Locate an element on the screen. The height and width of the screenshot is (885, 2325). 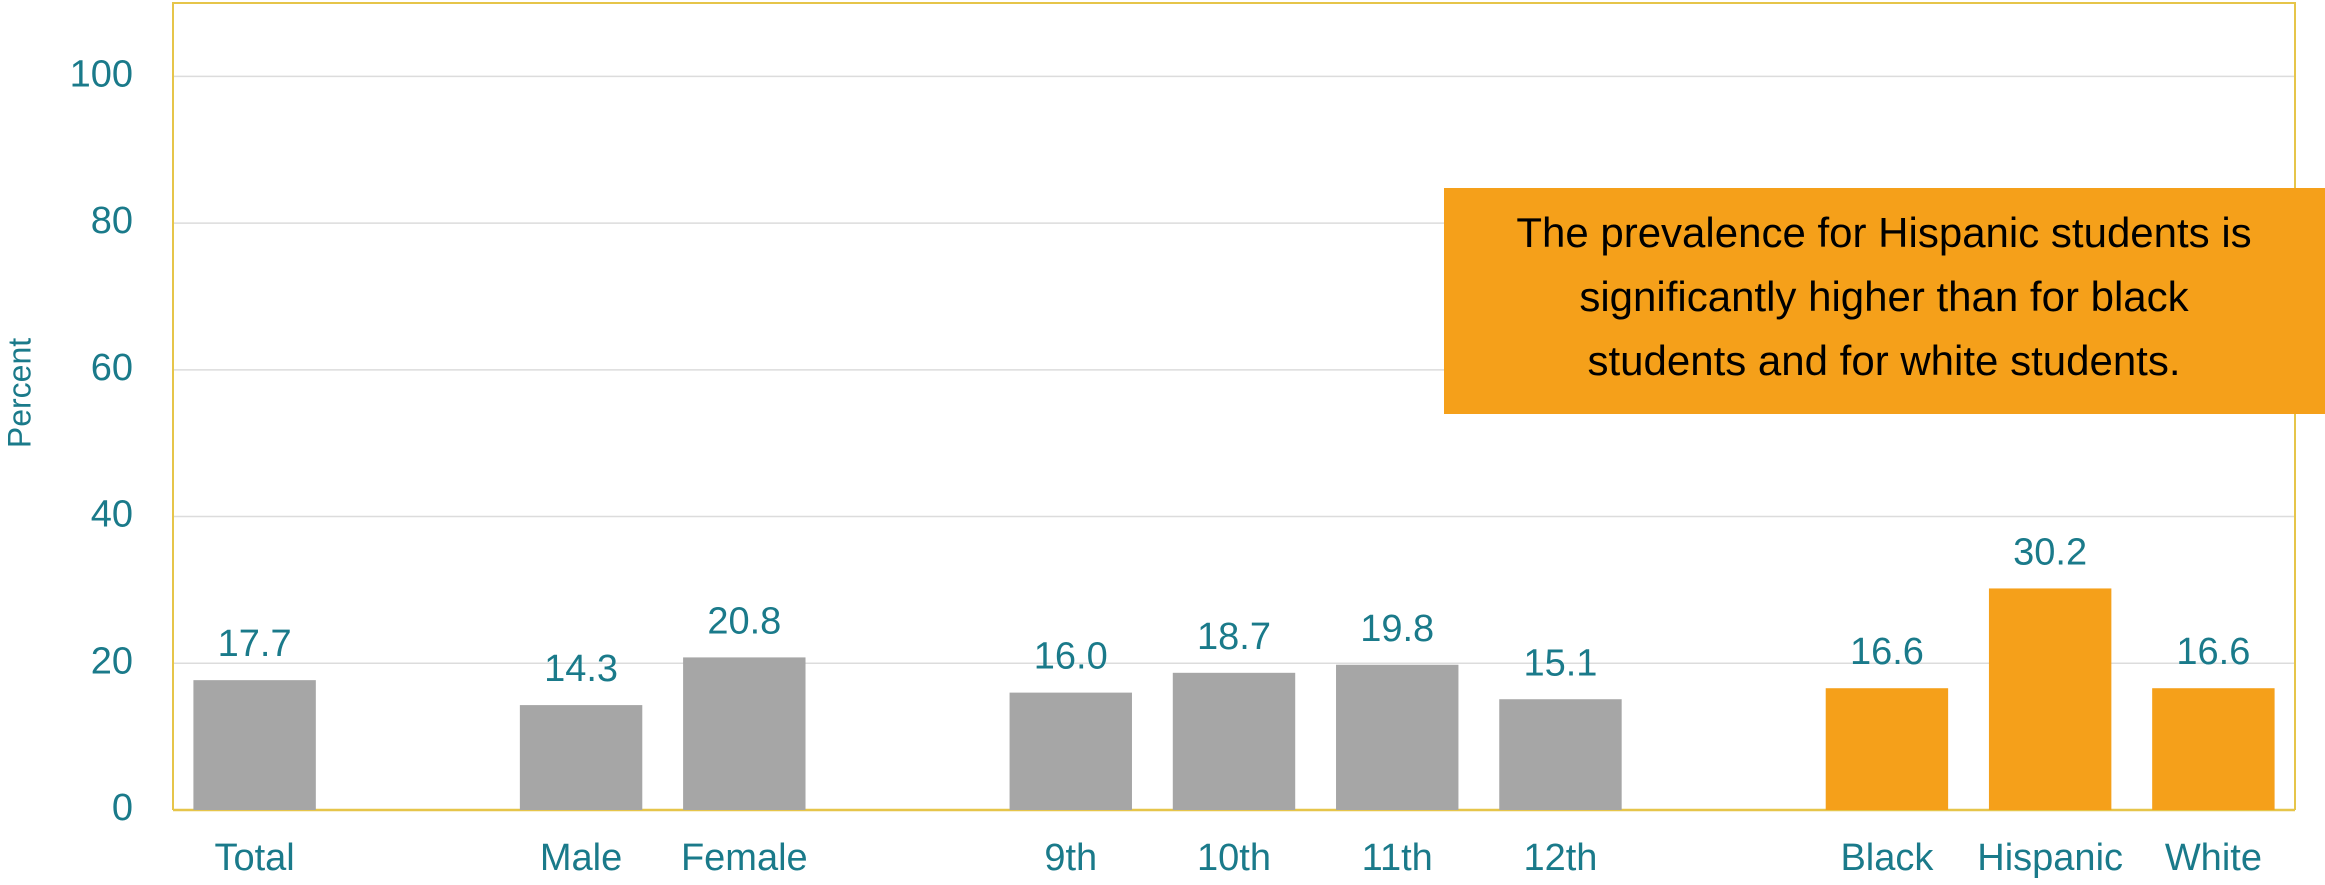
x-tick-label: 10th is located at coordinates (1234, 858).